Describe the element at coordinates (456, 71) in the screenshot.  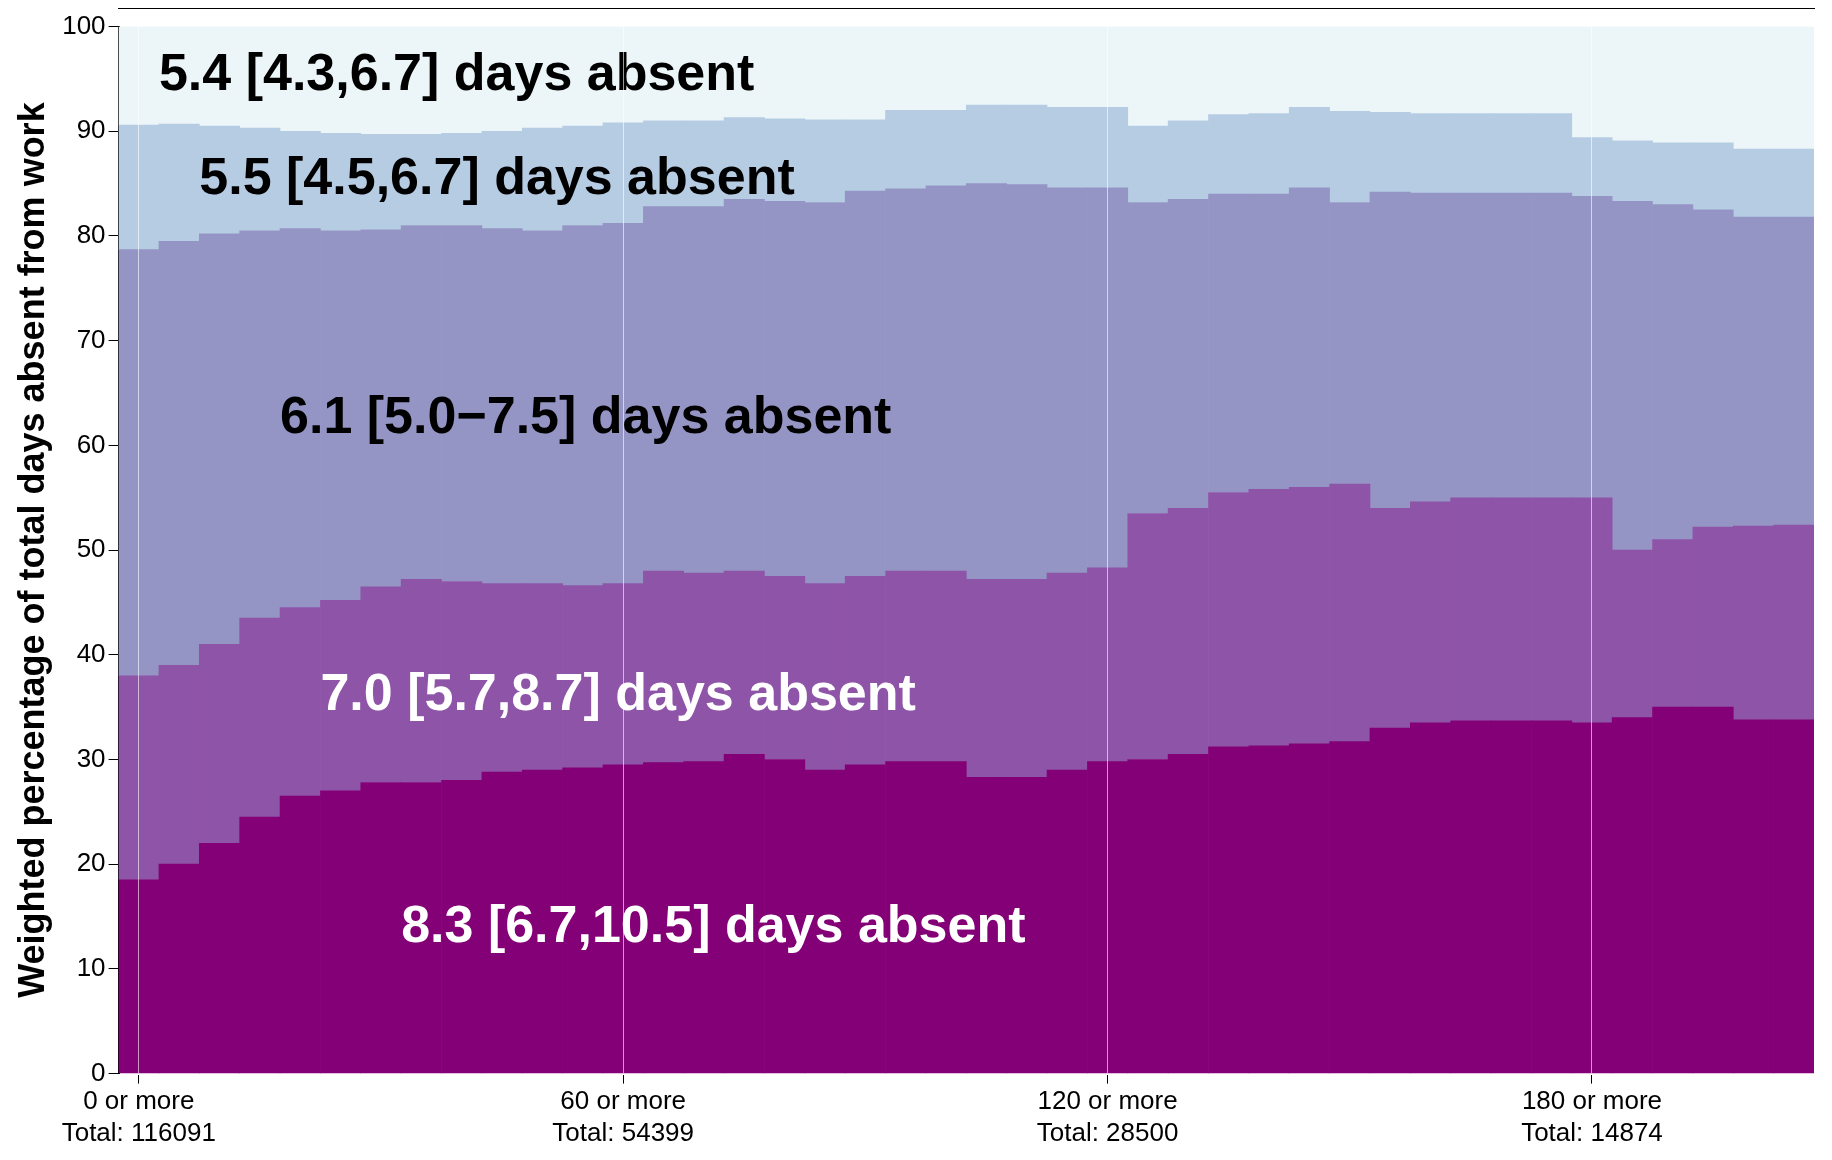
I see `series-label: 5.4 [4.3,6.7] days absent` at that location.